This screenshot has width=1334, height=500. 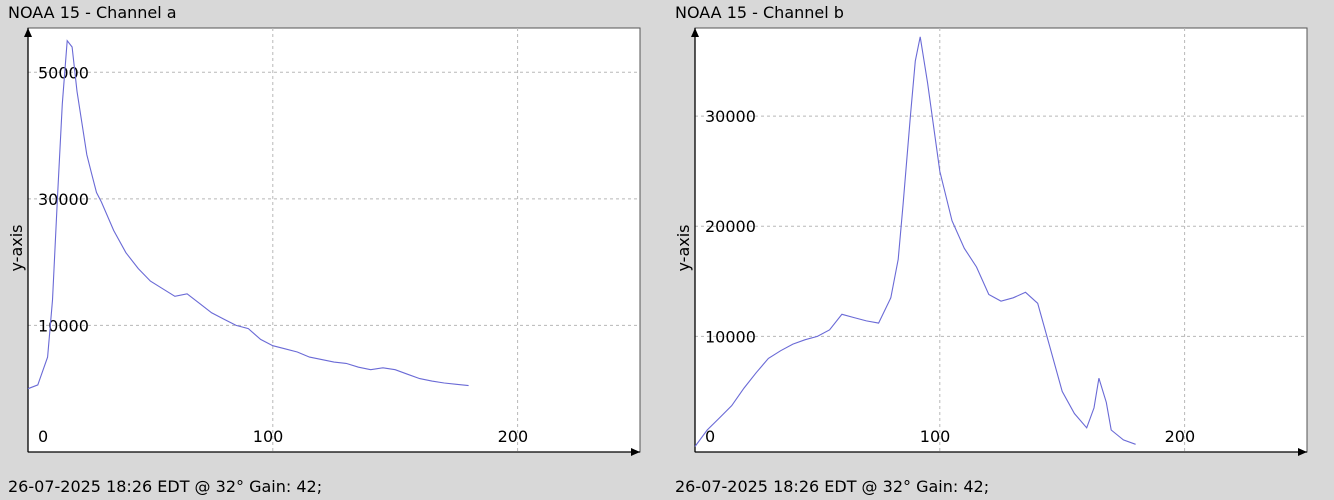 I want to click on y-tick-label: 50000, so click(x=63, y=72).